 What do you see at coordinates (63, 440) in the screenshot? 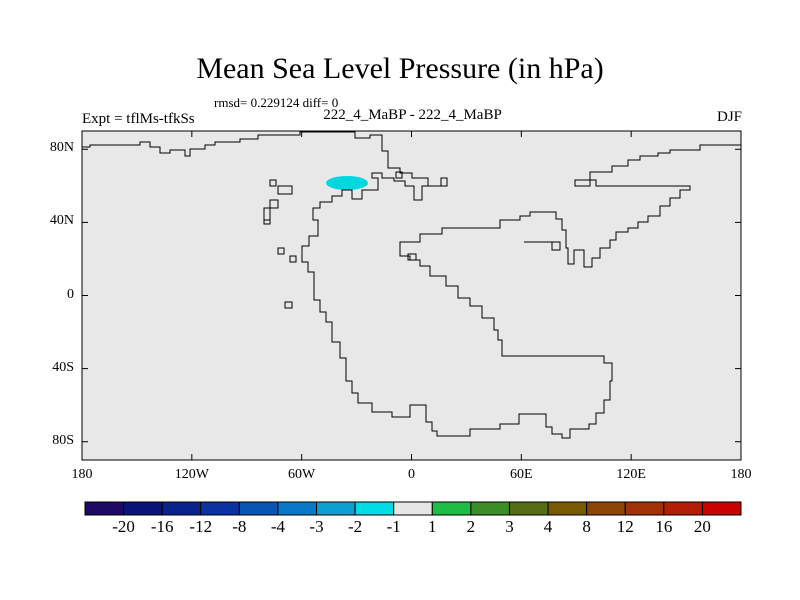
I see `lat-tick-label: 80S` at bounding box center [63, 440].